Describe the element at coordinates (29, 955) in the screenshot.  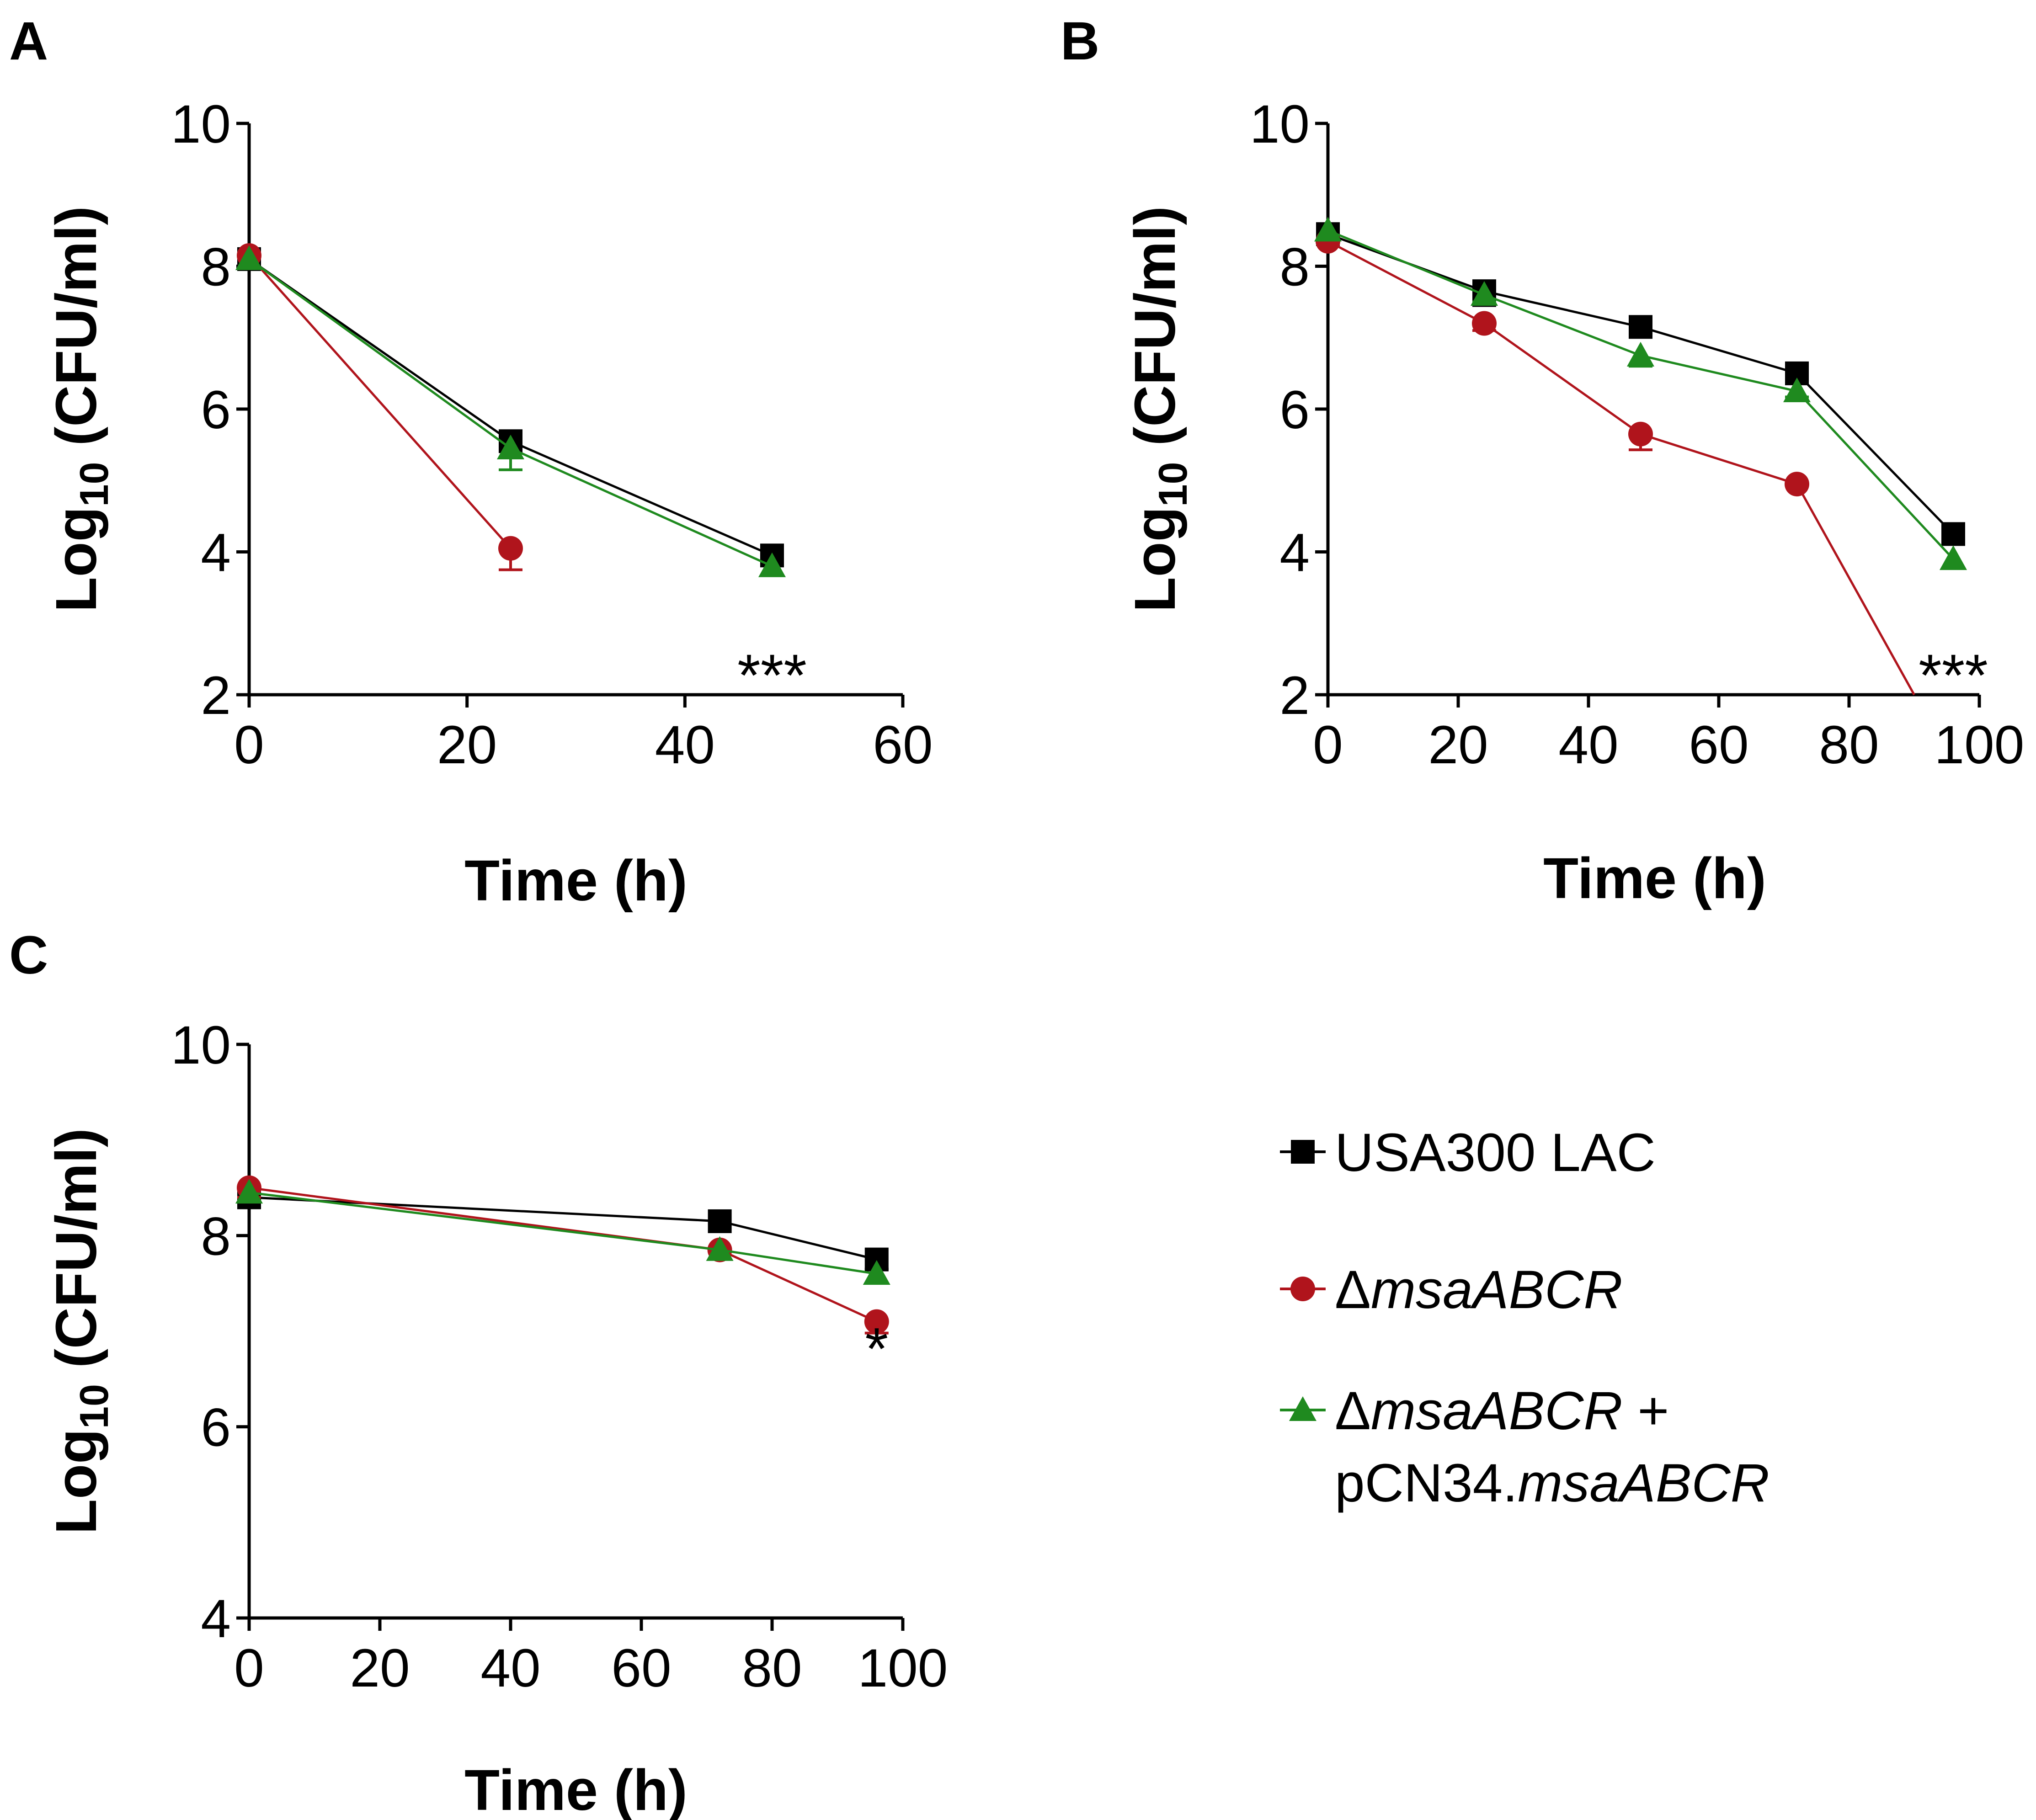
I see `panel-letter: C` at that location.